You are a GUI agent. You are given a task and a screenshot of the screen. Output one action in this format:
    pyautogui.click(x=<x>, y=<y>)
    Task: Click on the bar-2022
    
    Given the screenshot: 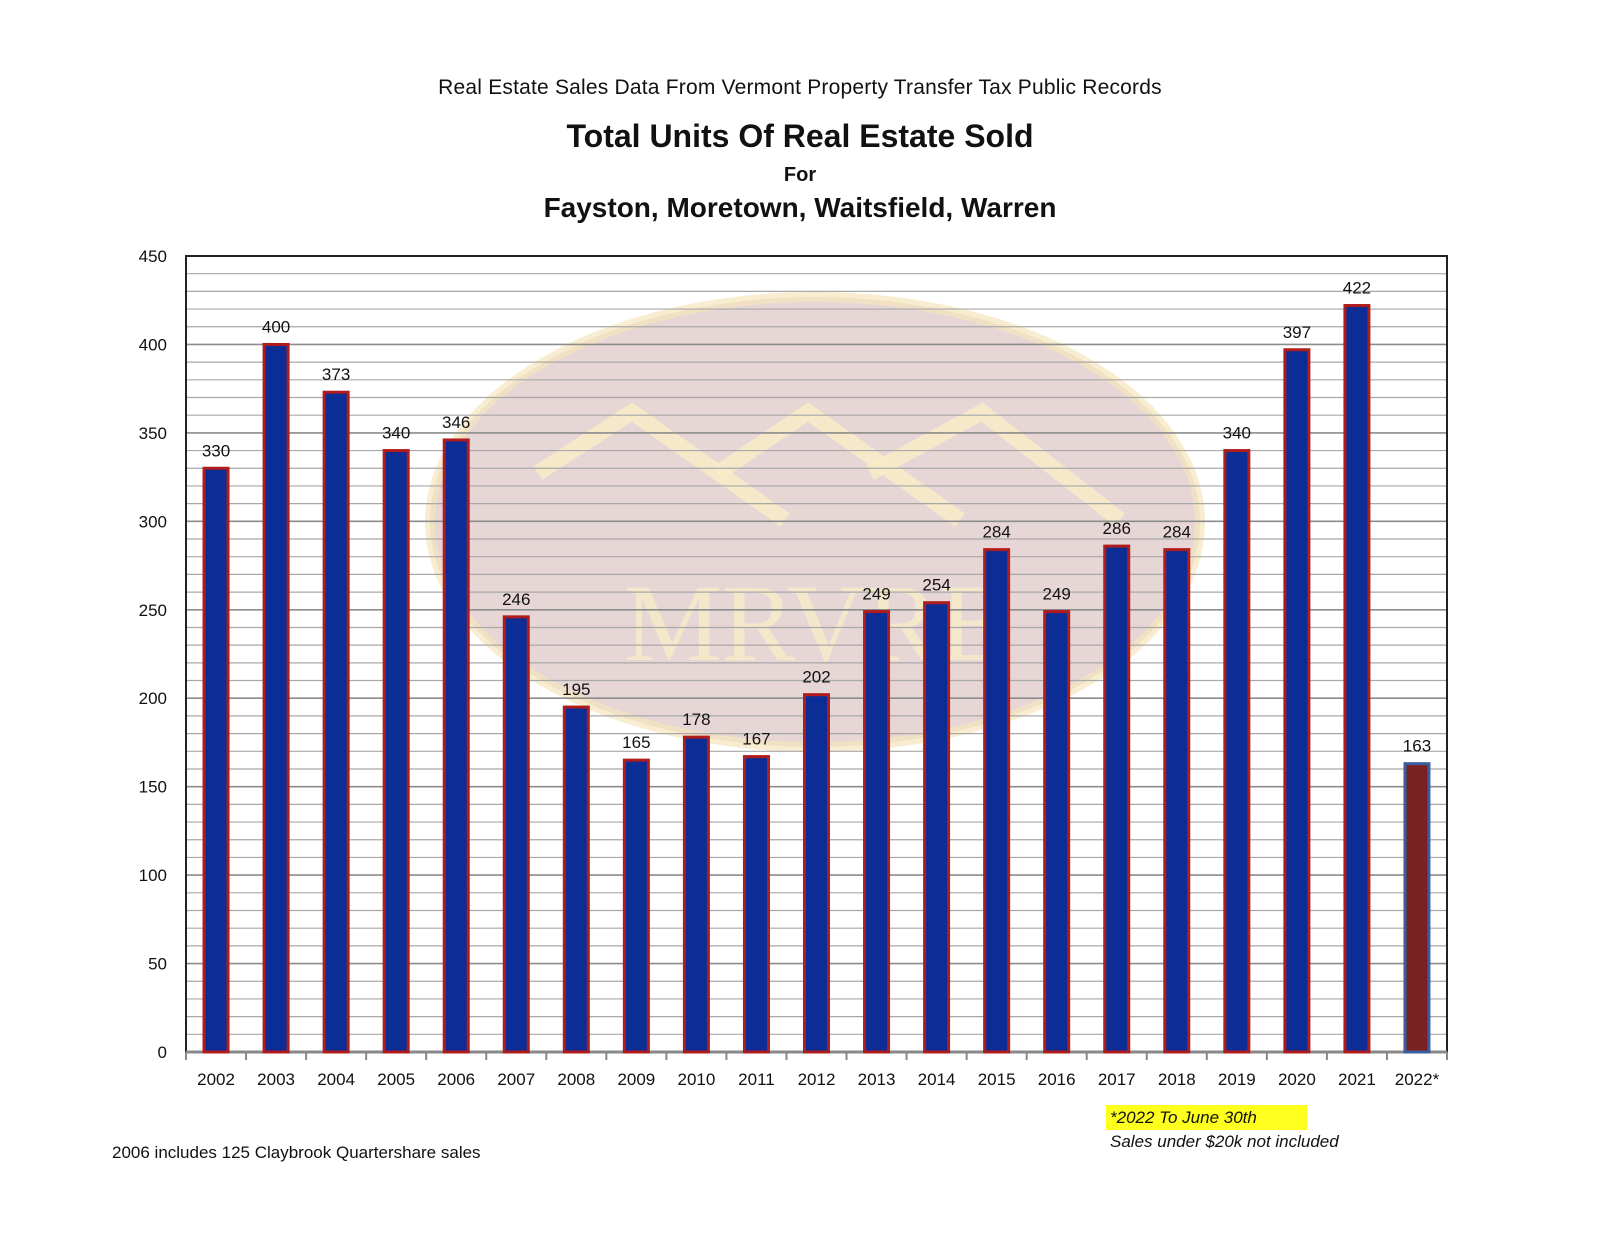 What is the action you would take?
    pyautogui.click(x=1417, y=908)
    